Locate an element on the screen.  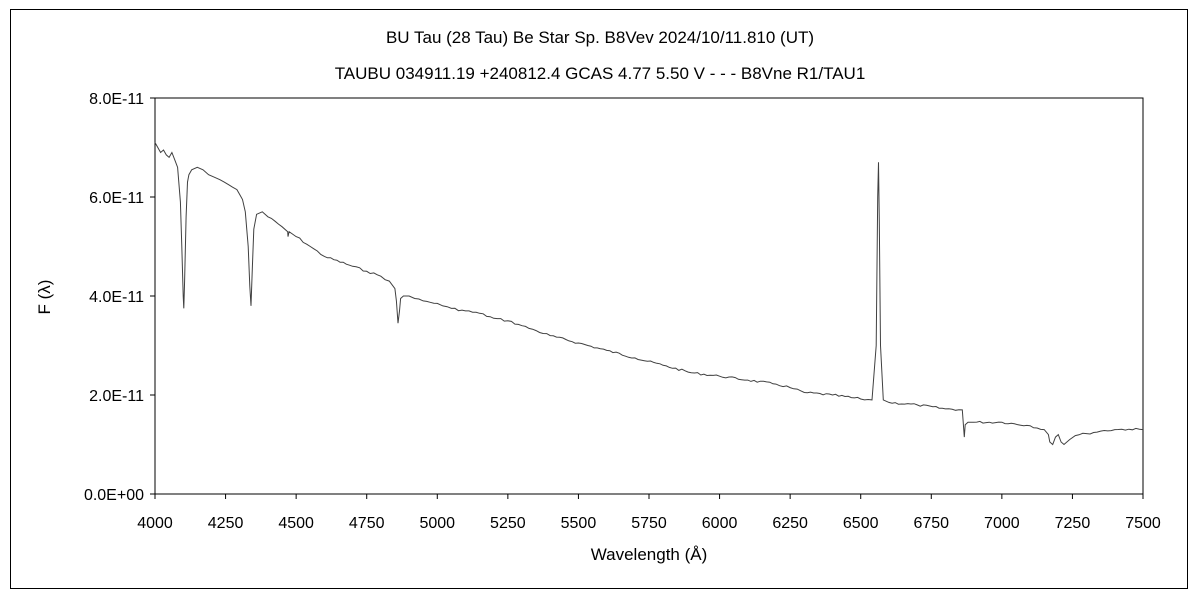
x-tick-label: 4000 is located at coordinates (155, 523).